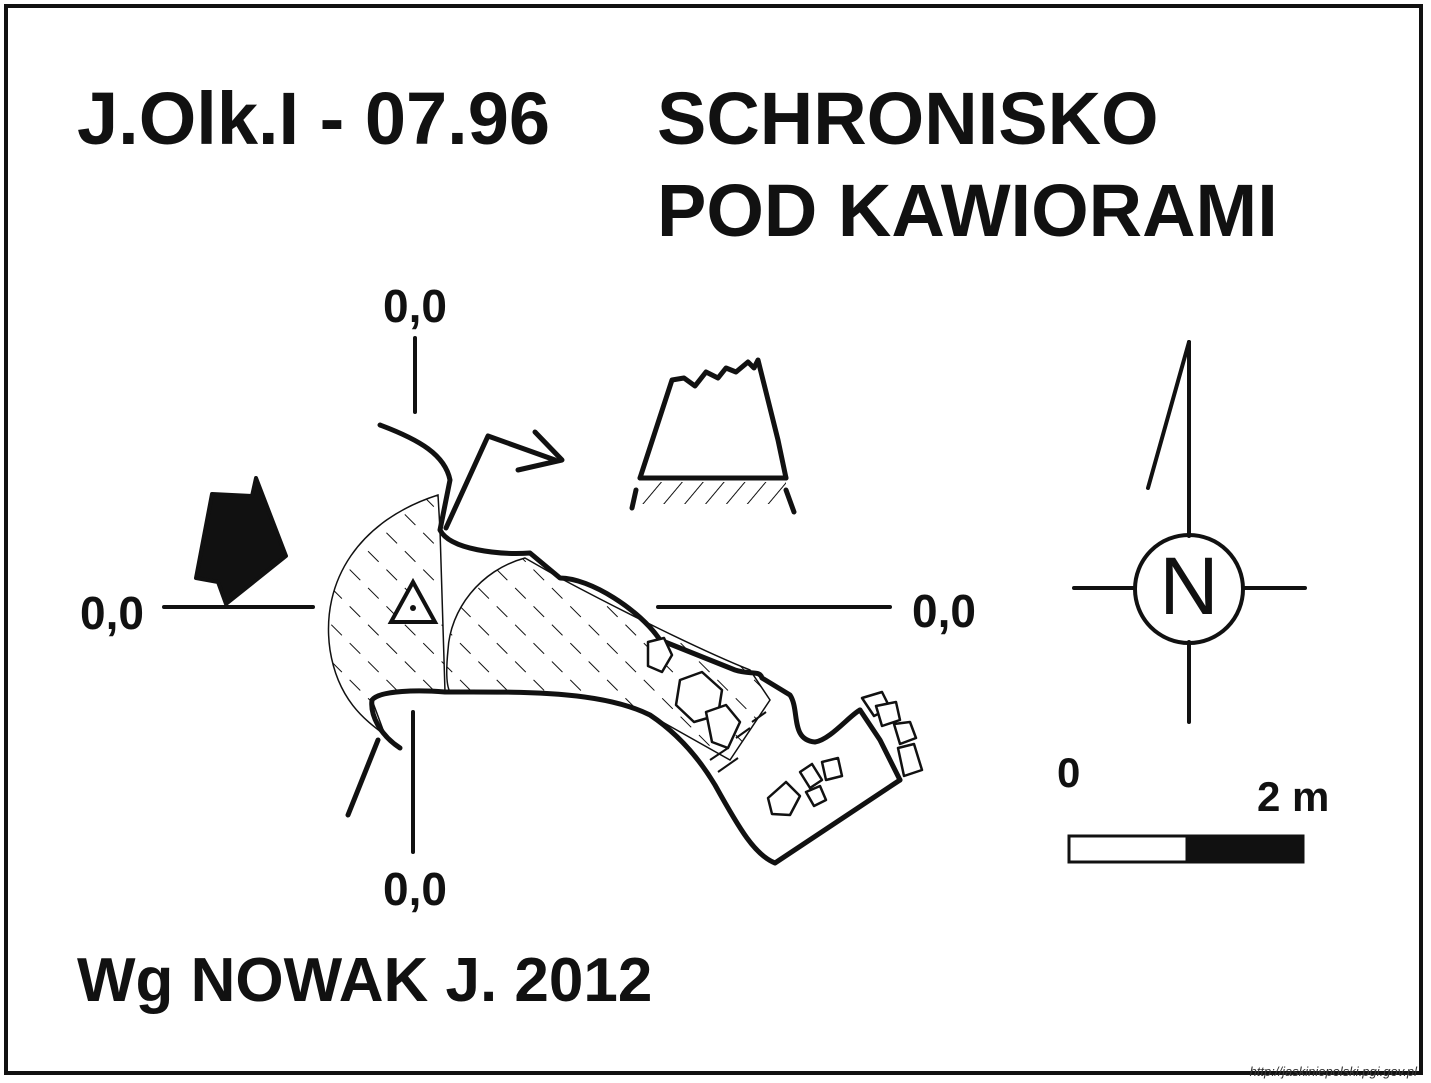 This screenshot has height=1083, width=1431. What do you see at coordinates (365, 980) in the screenshot?
I see `author-credit: Wg NOWAK J. 2012` at bounding box center [365, 980].